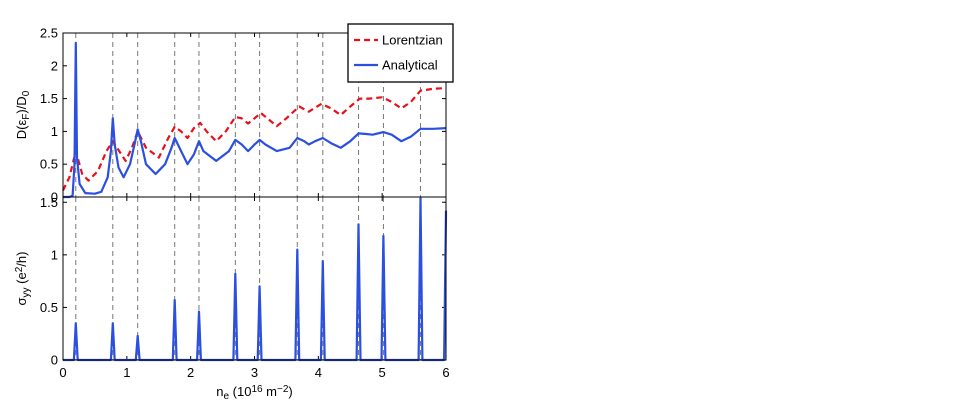 The image size is (954, 409). I want to click on y-axis-label-part: 0, so click(26, 93).